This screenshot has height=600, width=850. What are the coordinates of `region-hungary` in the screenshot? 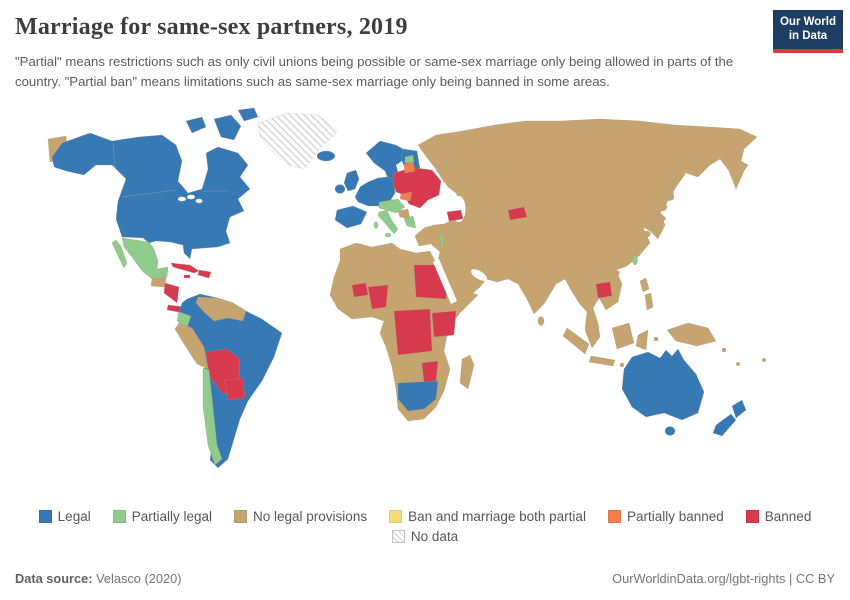 It's located at (406, 196).